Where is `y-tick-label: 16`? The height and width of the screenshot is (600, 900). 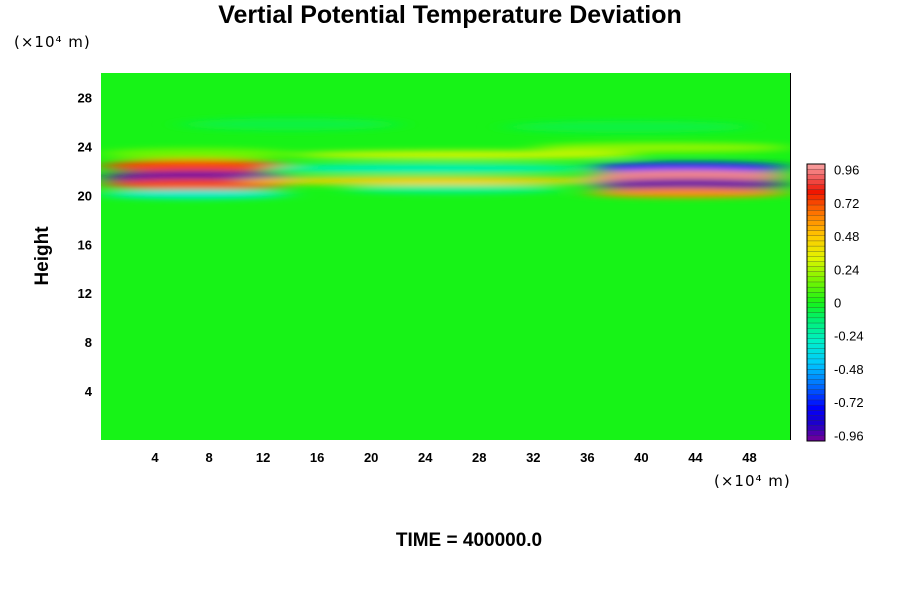 y-tick-label: 16 is located at coordinates (85, 244).